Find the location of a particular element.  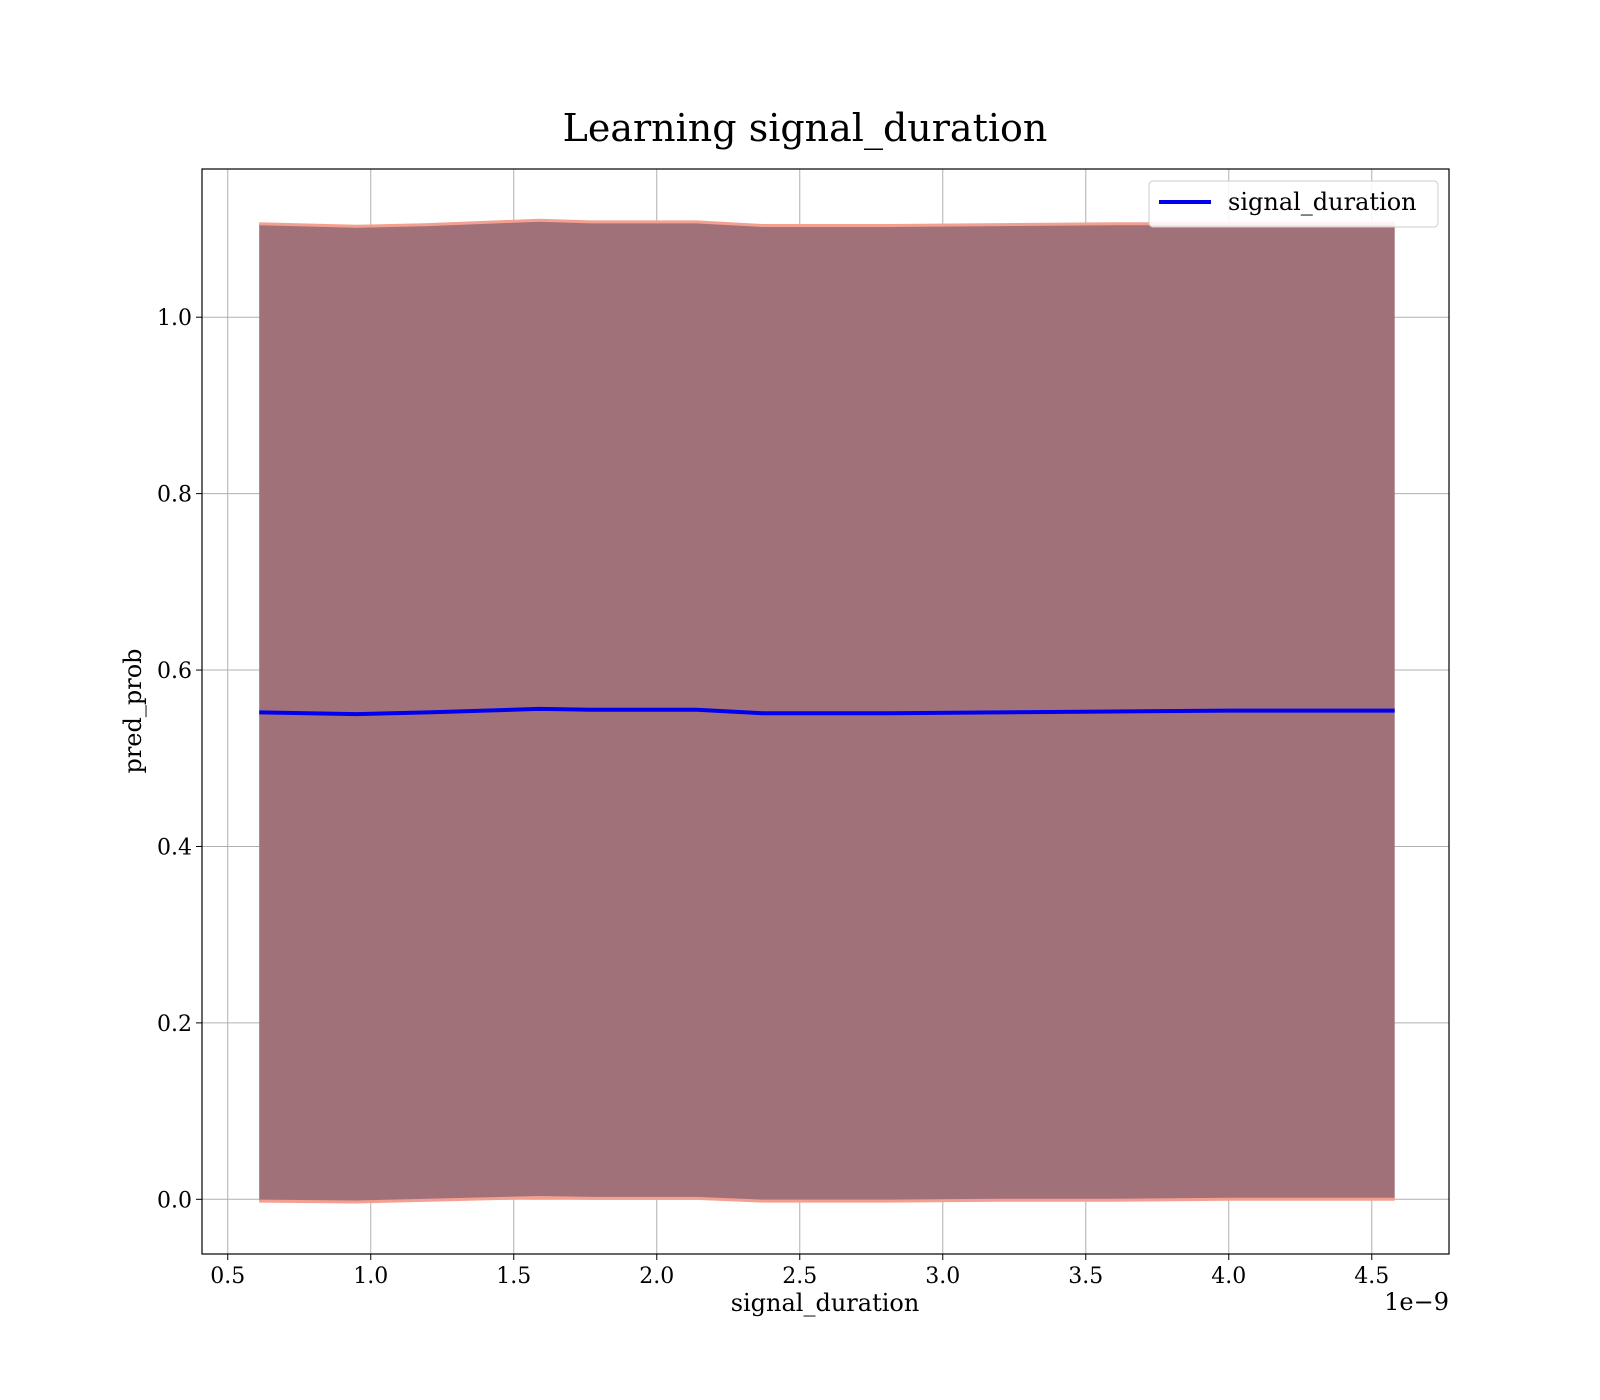

y-tick-label: 1.0 is located at coordinates (174, 318).